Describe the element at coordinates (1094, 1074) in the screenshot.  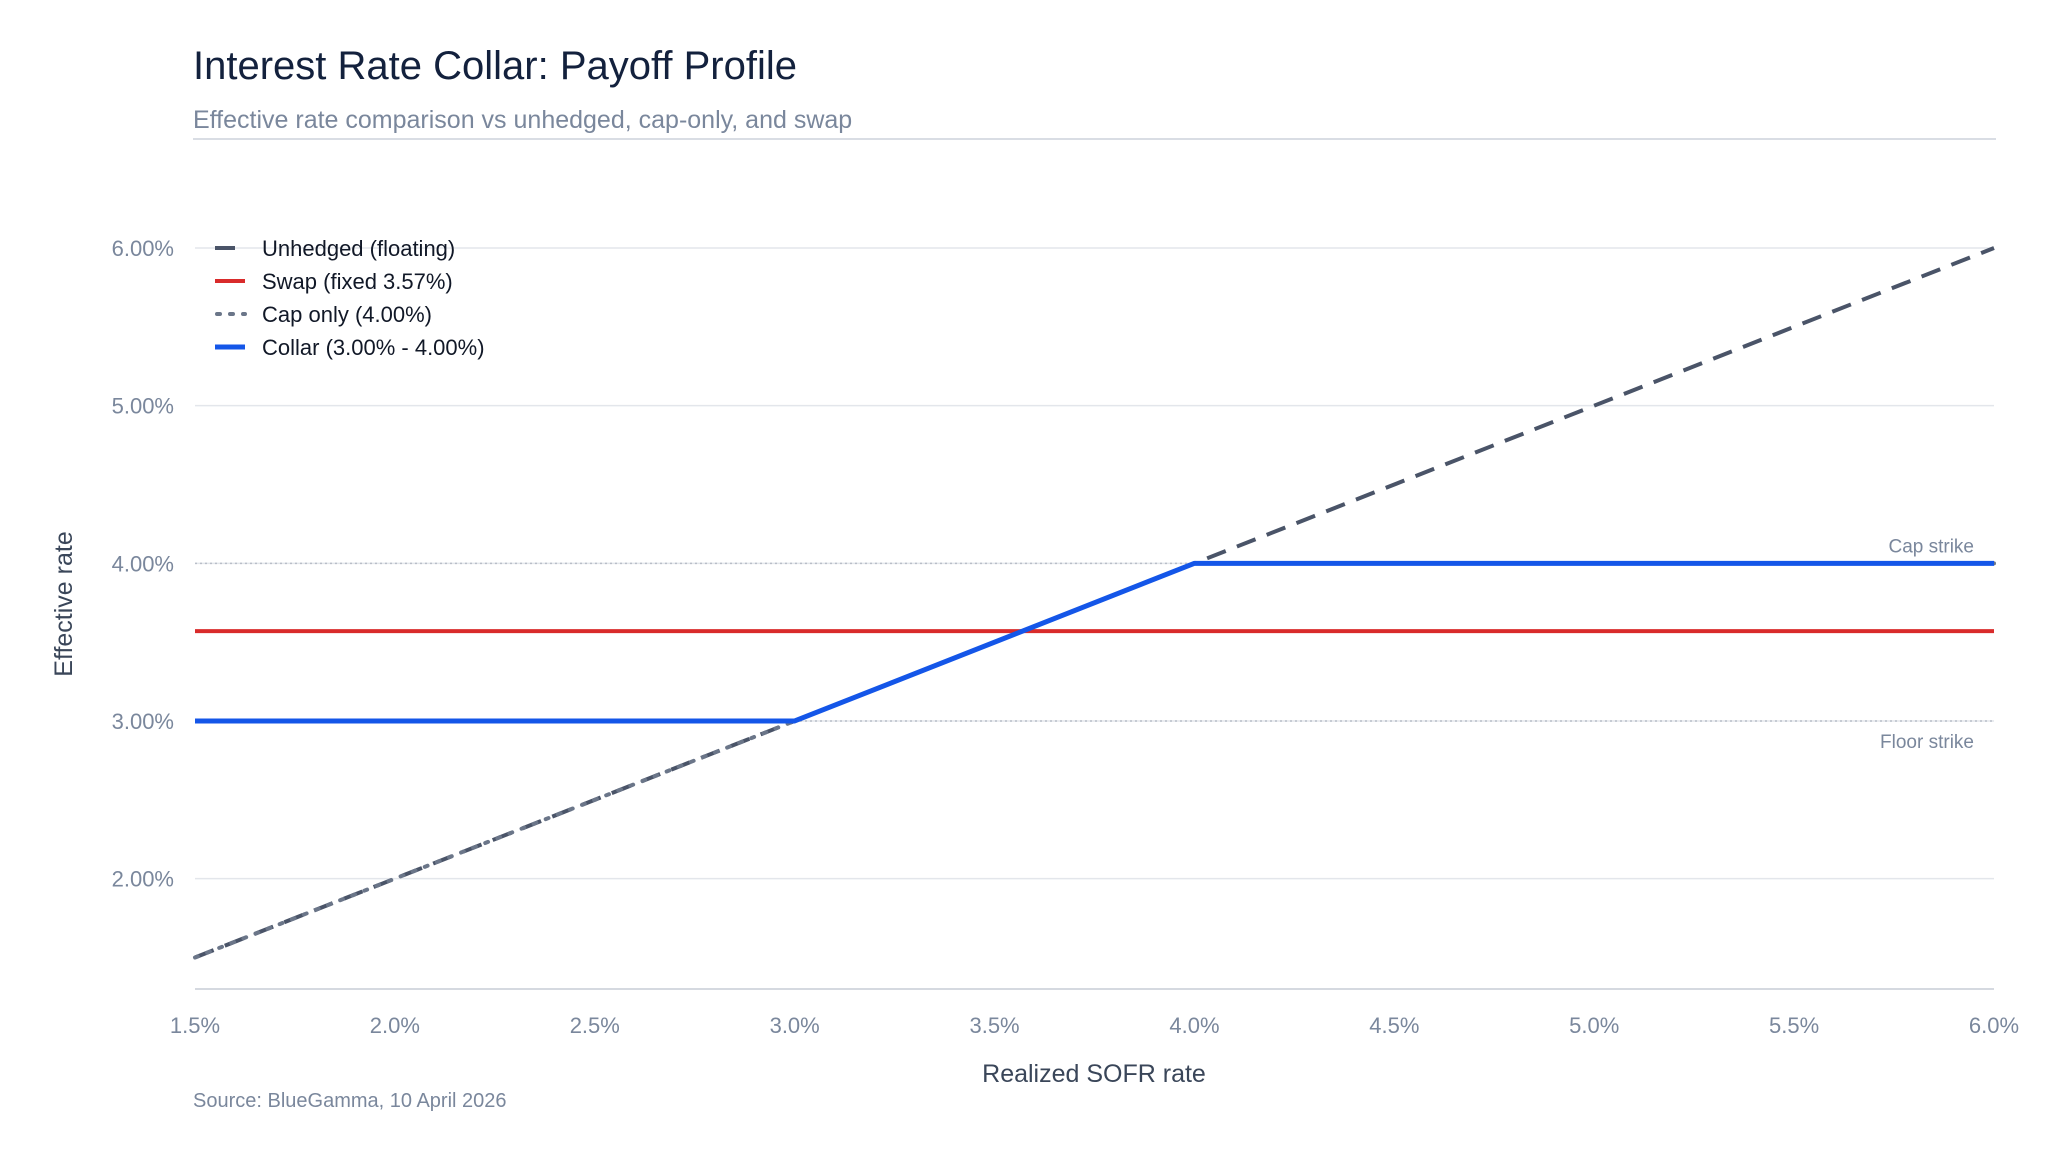
I see `x-axis-label: Realized SOFR rate` at that location.